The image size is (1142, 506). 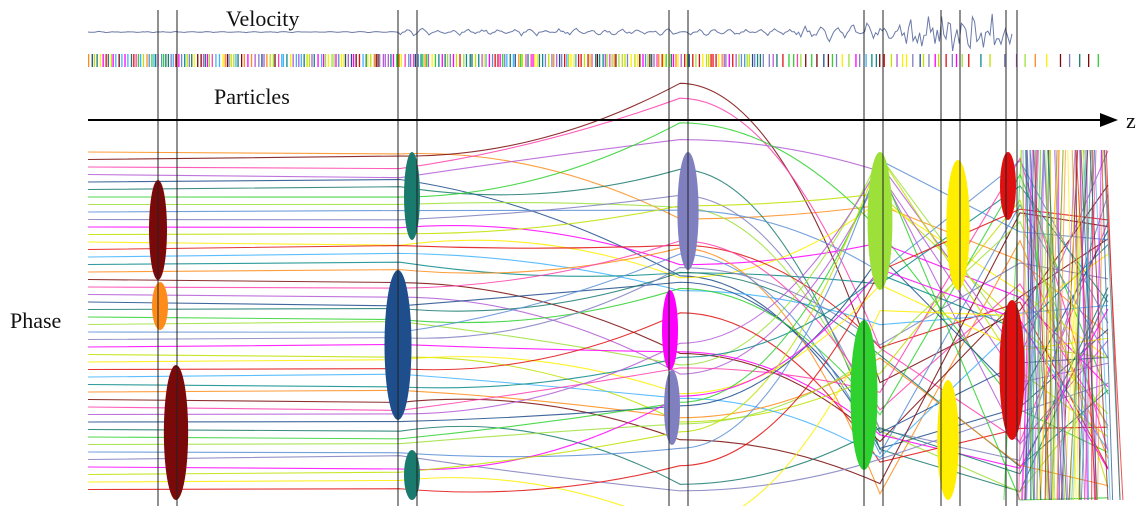 What do you see at coordinates (603, 120) in the screenshot?
I see `z-axis` at bounding box center [603, 120].